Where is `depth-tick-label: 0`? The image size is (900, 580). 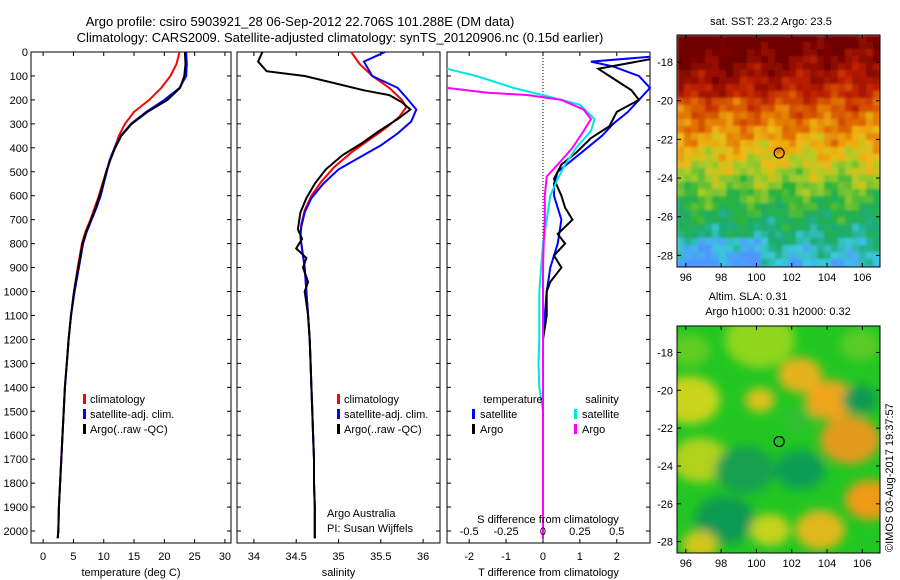 depth-tick-label: 0 is located at coordinates (25, 53).